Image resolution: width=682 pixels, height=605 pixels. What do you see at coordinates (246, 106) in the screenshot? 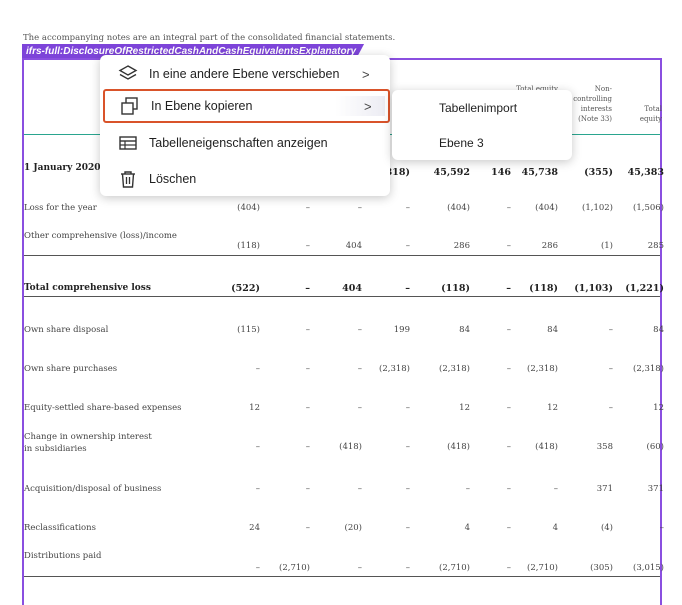
I see `menu-item-copy-layer: In Ebene kopieren >` at bounding box center [246, 106].